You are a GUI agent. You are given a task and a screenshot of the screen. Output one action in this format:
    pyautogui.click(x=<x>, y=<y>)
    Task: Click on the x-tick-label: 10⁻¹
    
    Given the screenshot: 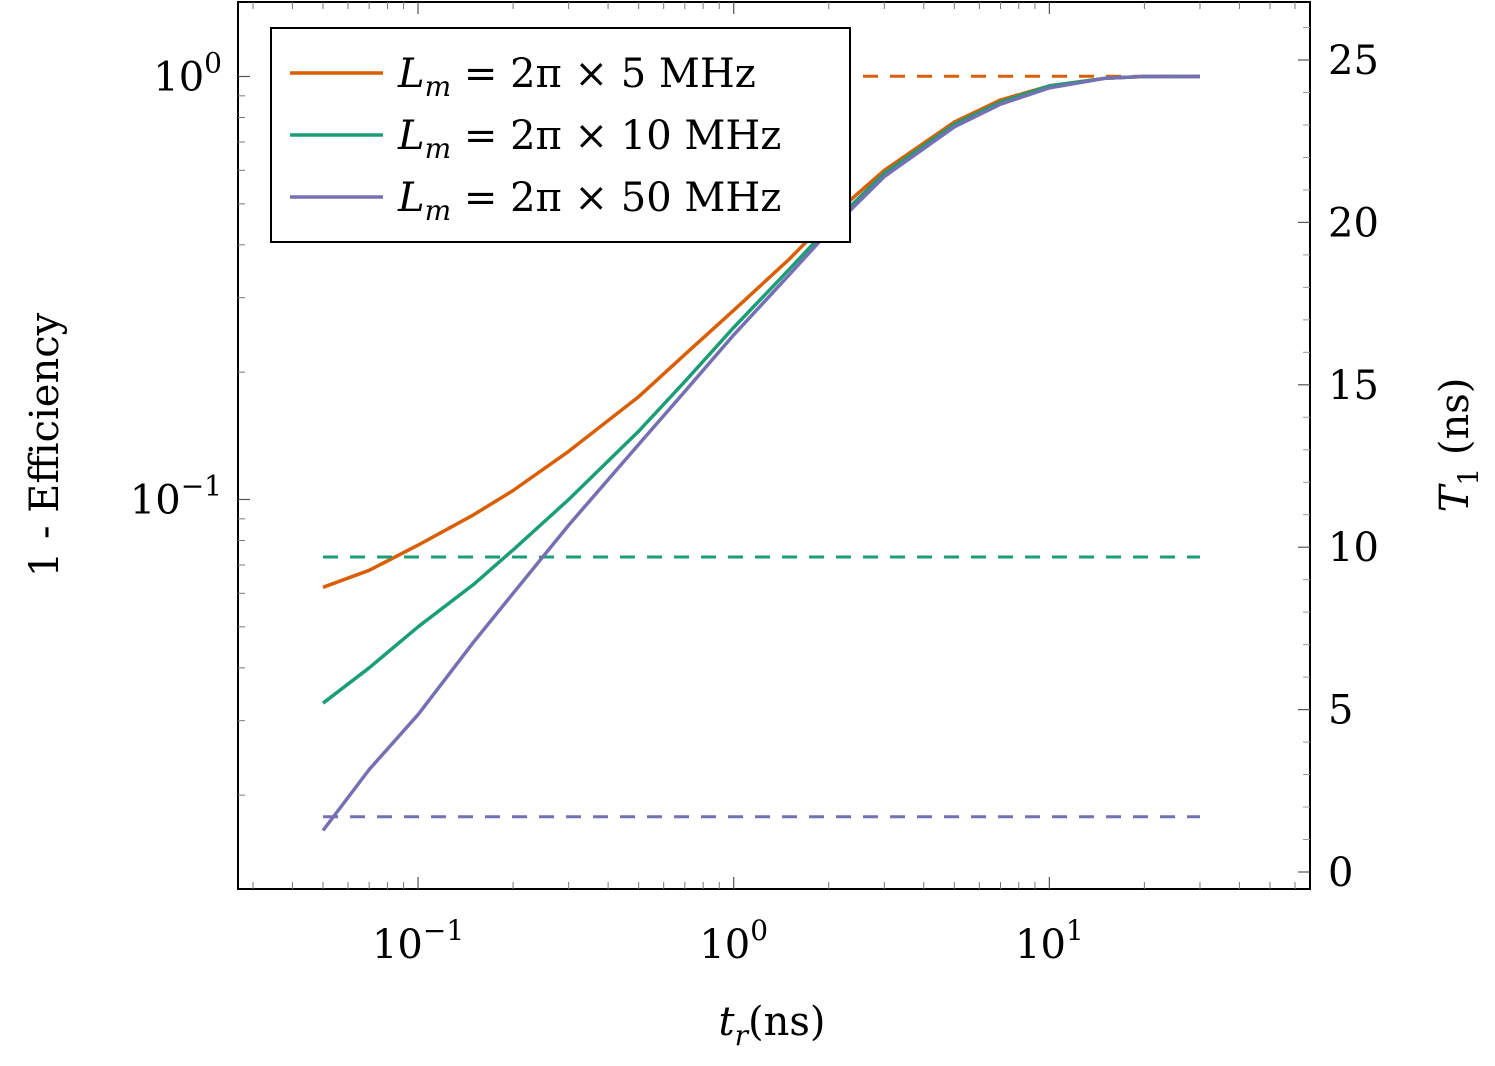 What is the action you would take?
    pyautogui.click(x=418, y=941)
    